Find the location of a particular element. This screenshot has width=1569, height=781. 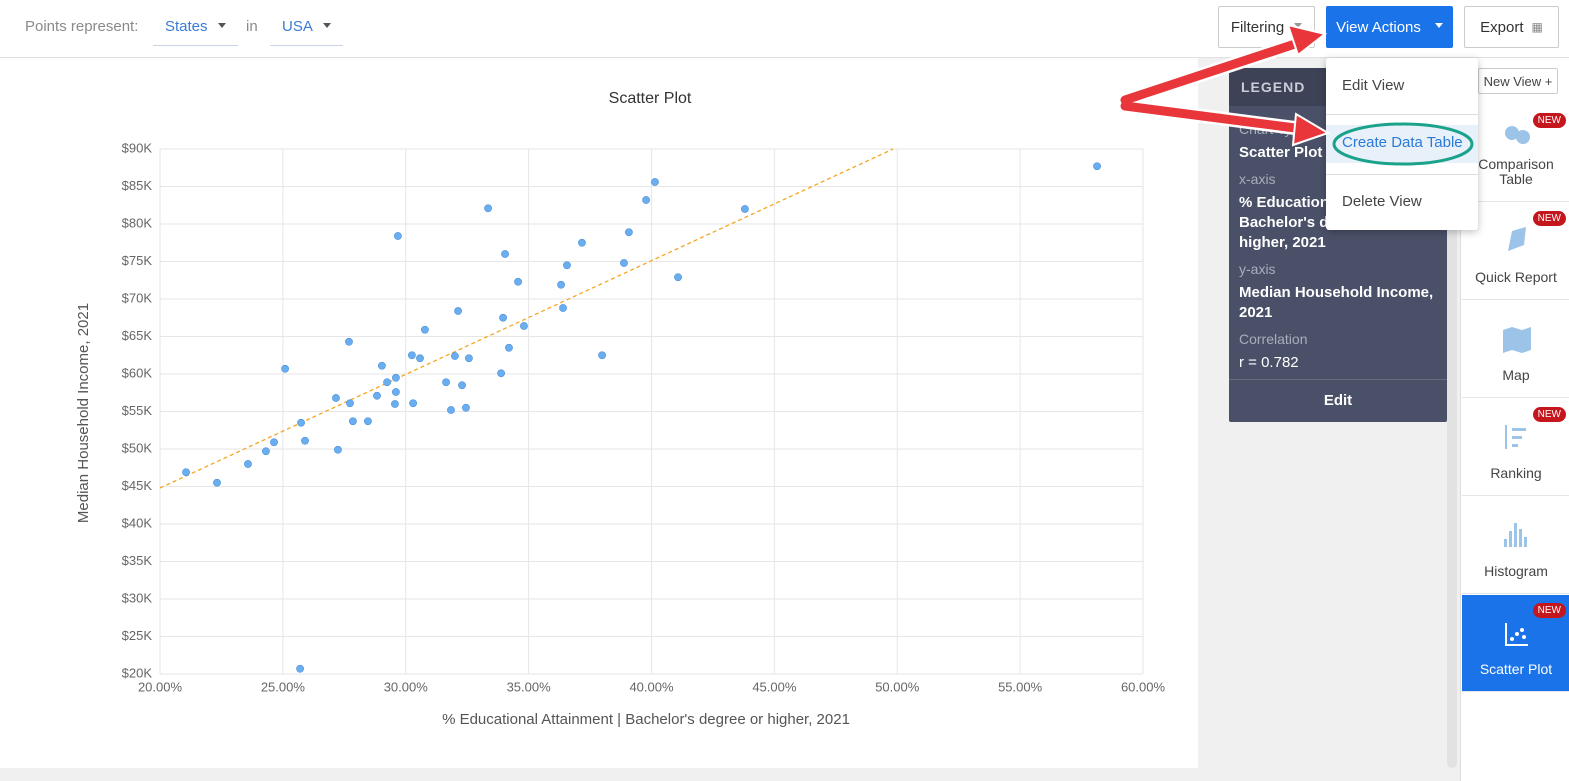

filtering-button: Filtering is located at coordinates (1266, 27).